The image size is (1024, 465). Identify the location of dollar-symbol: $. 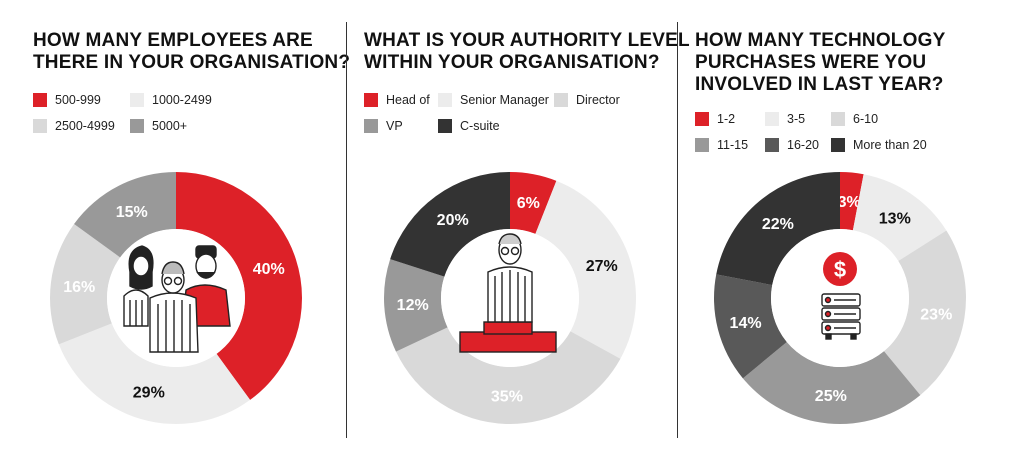
(840, 269).